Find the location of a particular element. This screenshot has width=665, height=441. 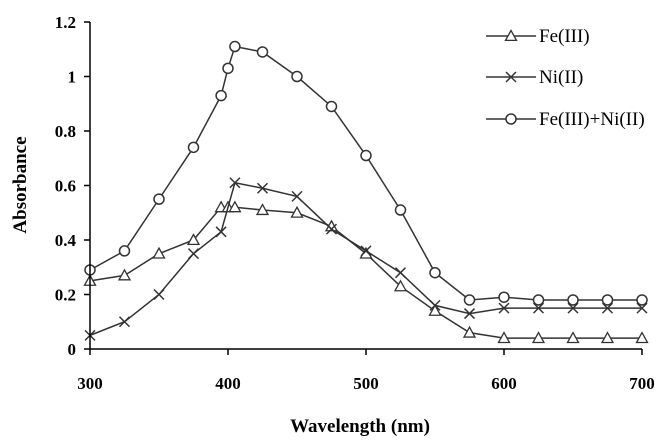

legend: Fe(III) Ni(II) Fe(III)+Ni(II) is located at coordinates (565, 78).